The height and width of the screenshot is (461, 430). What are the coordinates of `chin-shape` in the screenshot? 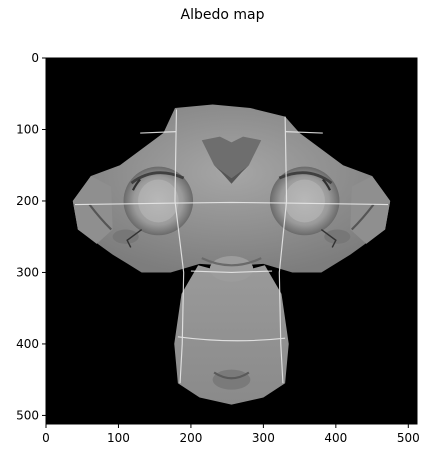 It's located at (231, 335).